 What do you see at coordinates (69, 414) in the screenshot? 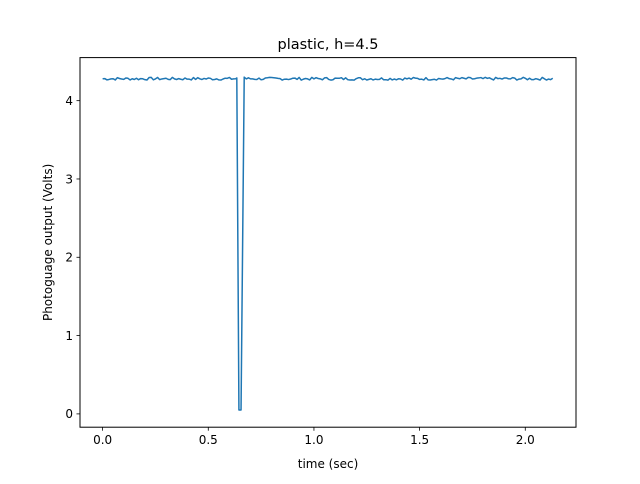
I see `y-tick-label: 0` at bounding box center [69, 414].